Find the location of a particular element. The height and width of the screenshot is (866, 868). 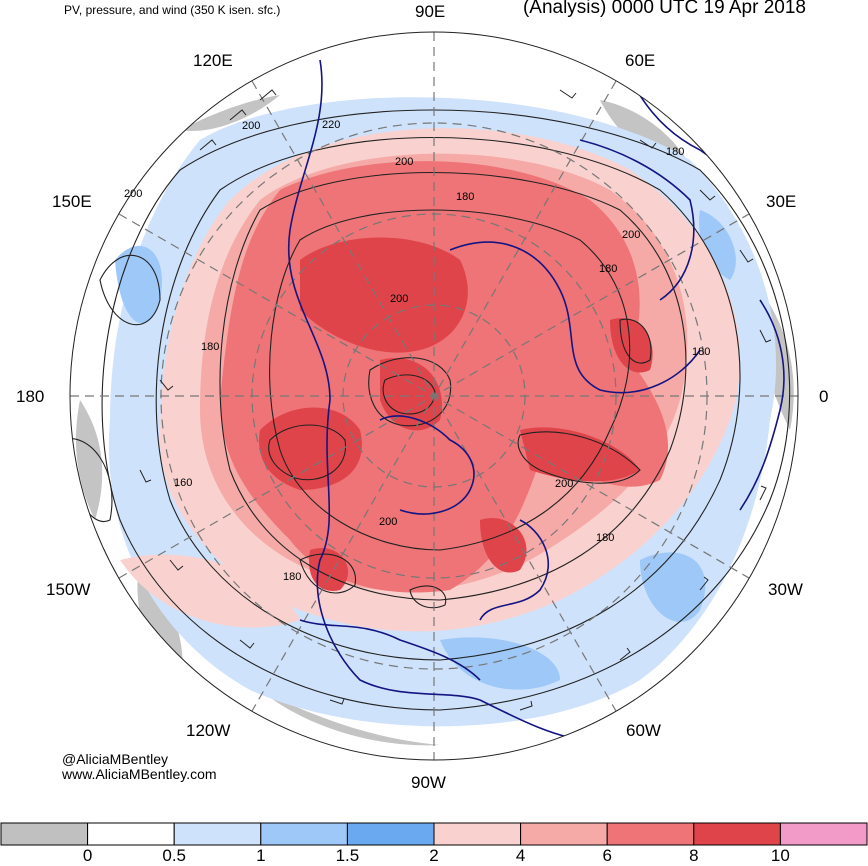

lon-label-150e: 150E is located at coordinates (72, 201).